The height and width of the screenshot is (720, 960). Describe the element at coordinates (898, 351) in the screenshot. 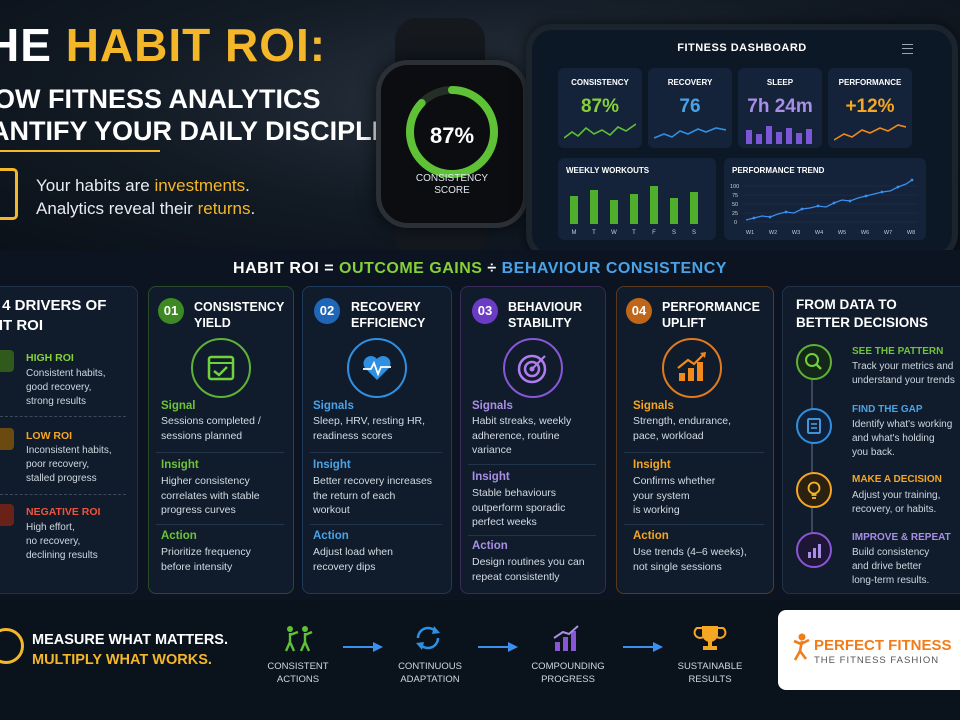

I see `step-heading: SEE THE PATTERN` at that location.